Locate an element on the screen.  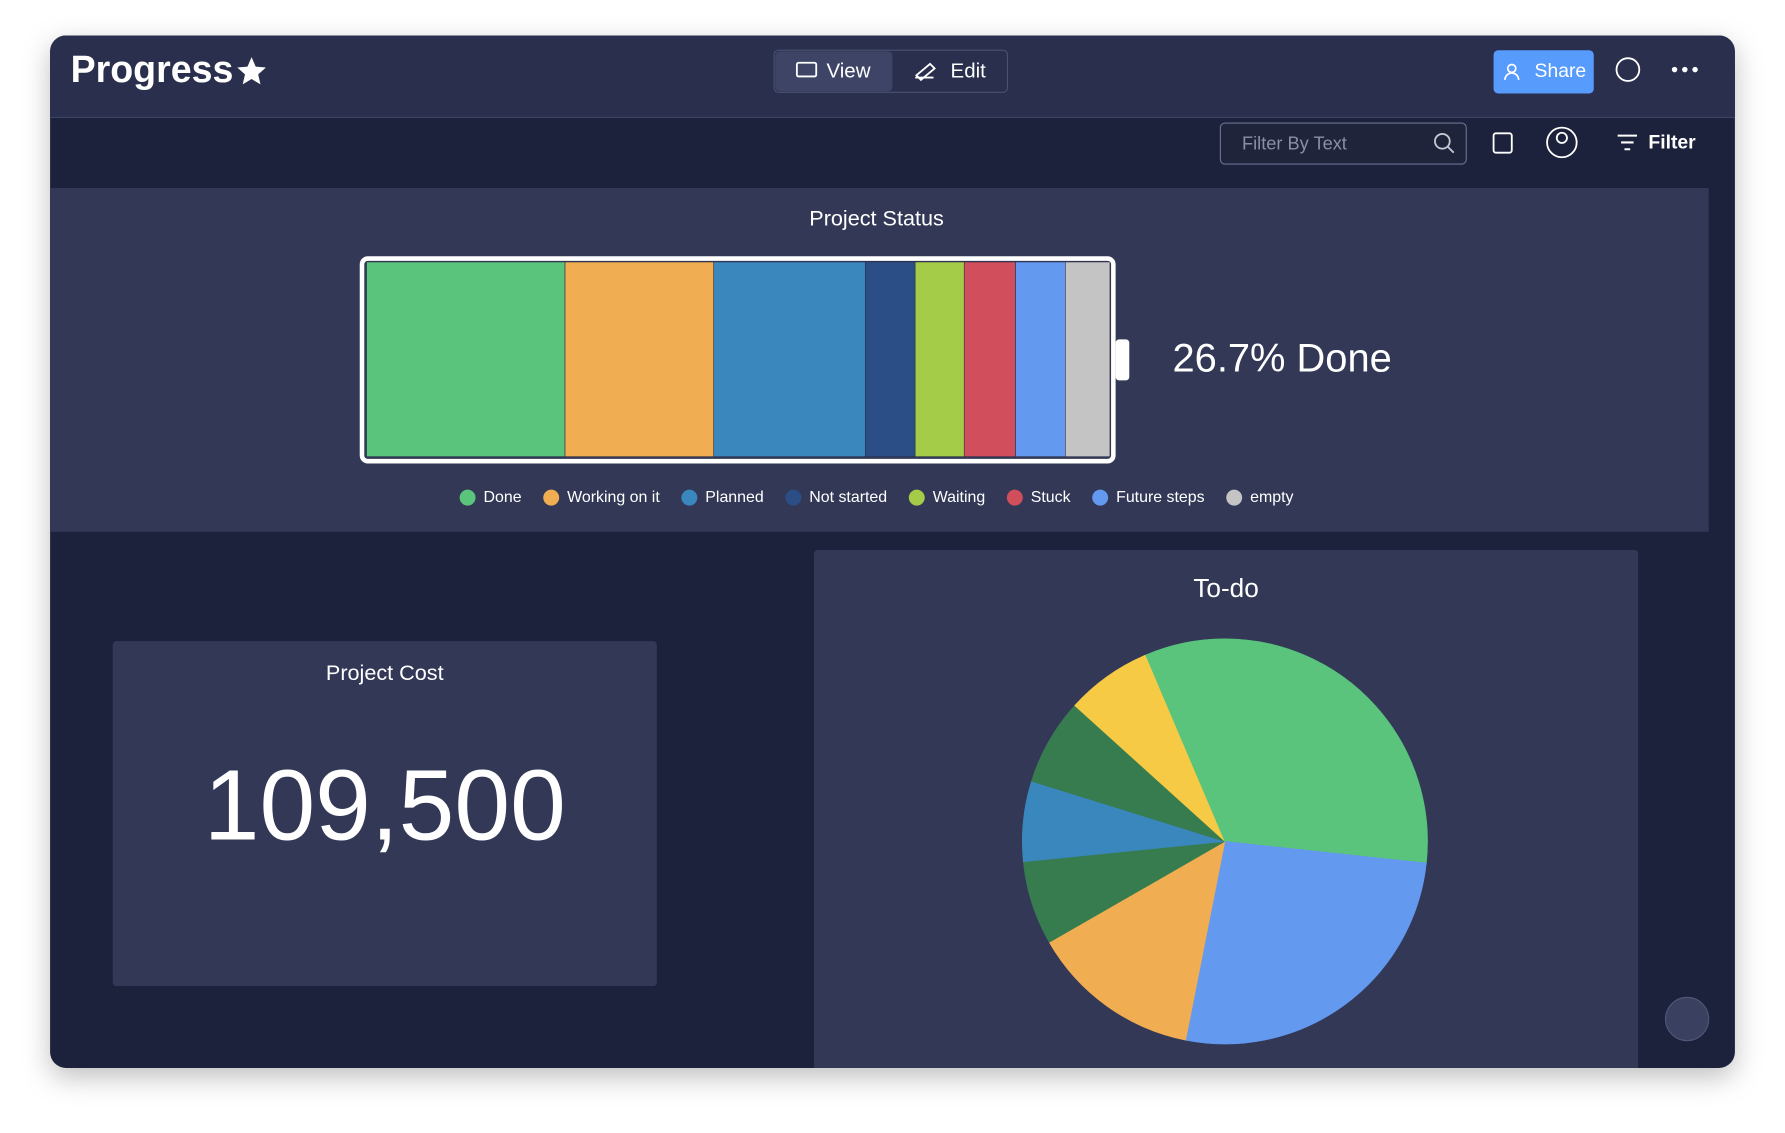
search-icon is located at coordinates (1442, 141).